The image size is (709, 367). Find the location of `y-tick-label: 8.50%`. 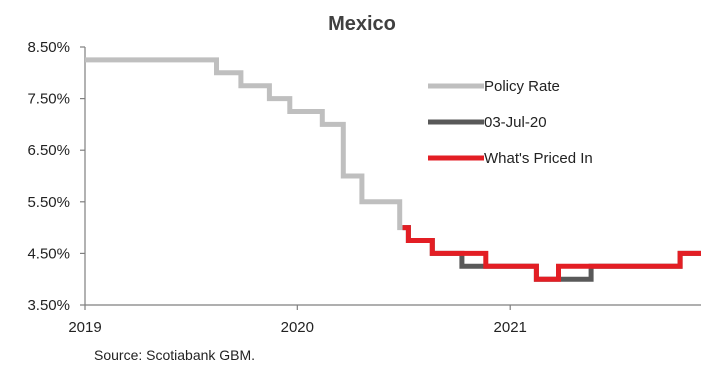

y-tick-label: 8.50% is located at coordinates (48, 47).